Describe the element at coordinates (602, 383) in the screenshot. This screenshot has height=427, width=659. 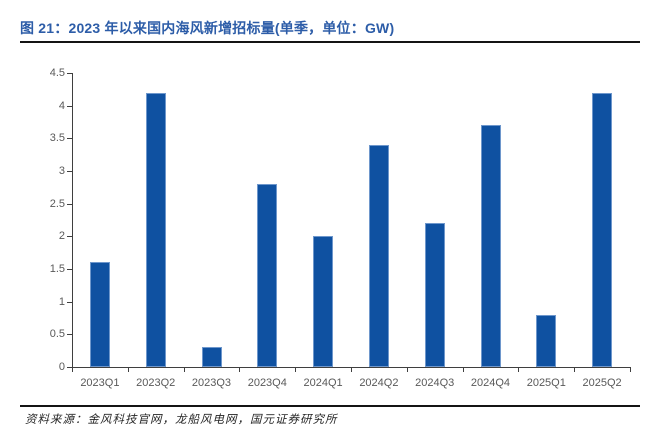
I see `x-axis-tick-label: 2025Q2` at that location.